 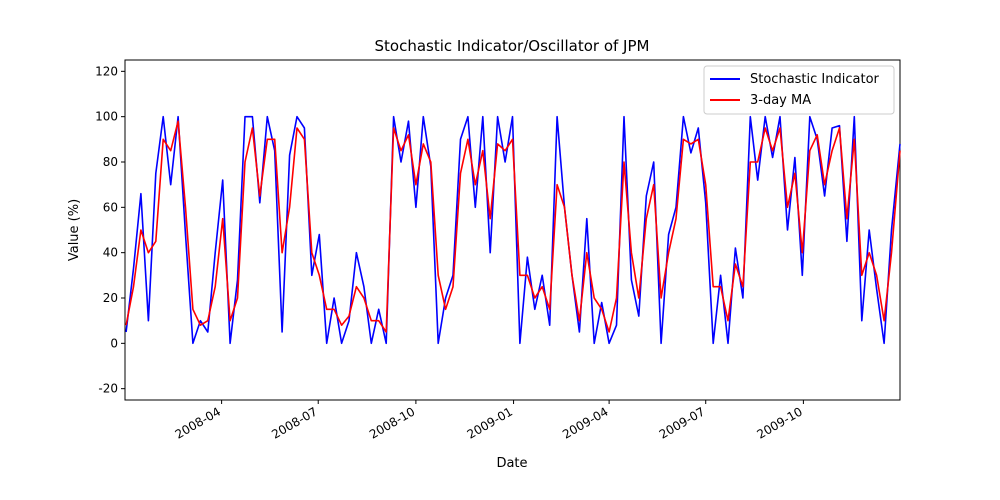 What do you see at coordinates (110, 230) in the screenshot?
I see `y-axis: -20 0 20 40 60 80 100 120` at bounding box center [110, 230].